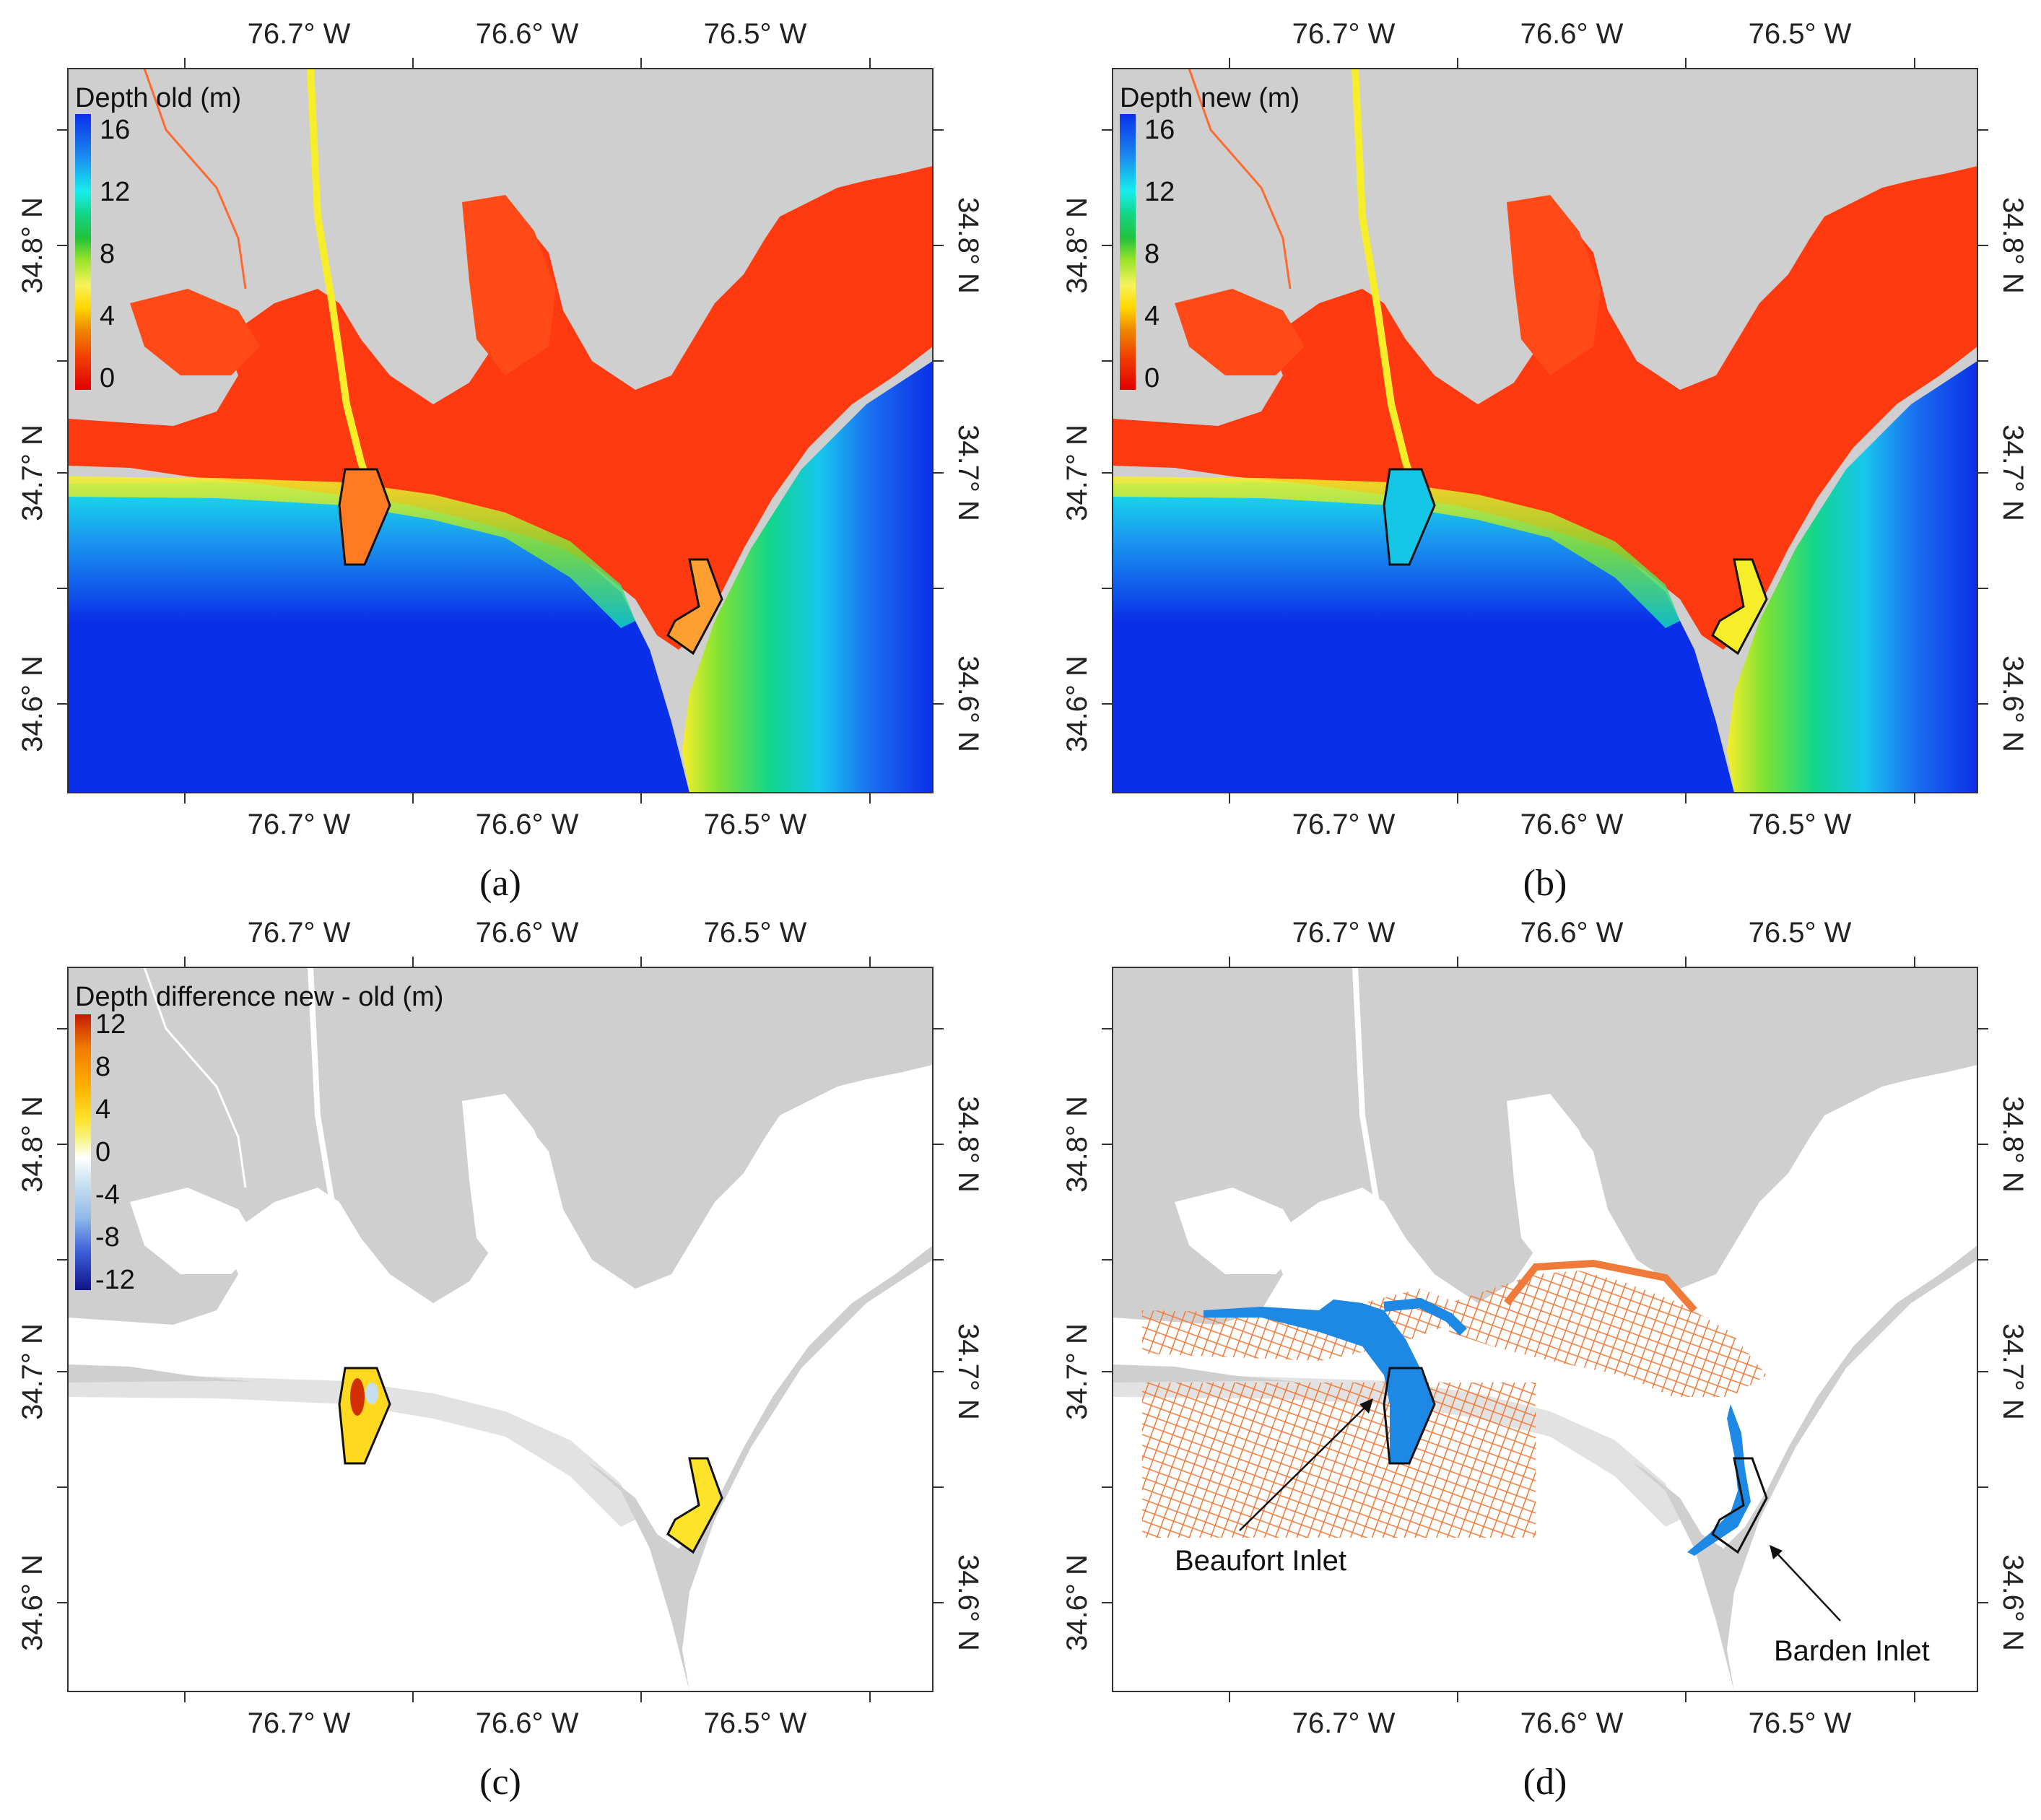 This screenshot has height=1820, width=2041. What do you see at coordinates (158, 98) in the screenshot?
I see `legend-title: Depth old (m)` at bounding box center [158, 98].